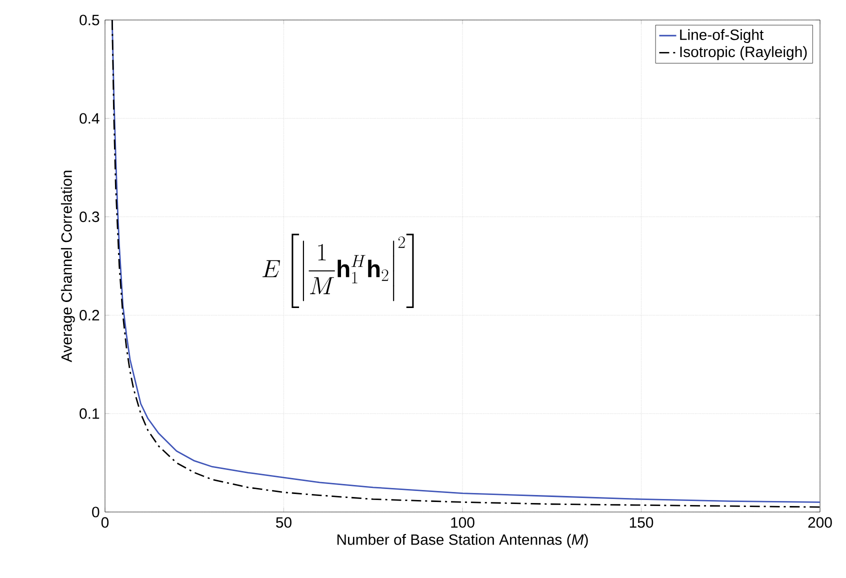  Describe the element at coordinates (462, 541) in the screenshot. I see `x-axis-title: Number of Base Station Antennas (M)` at that location.